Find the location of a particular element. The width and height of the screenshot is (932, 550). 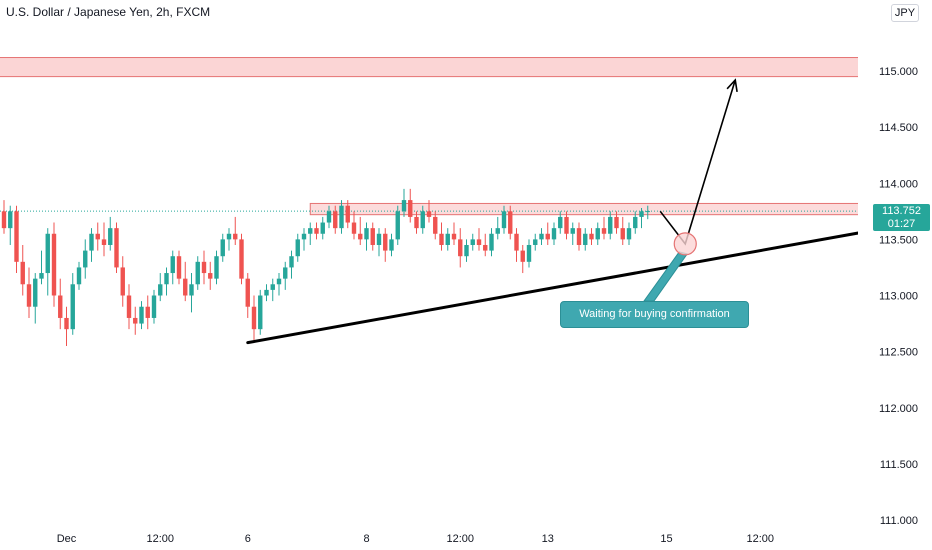

price-tick-label: 111.500 is located at coordinates (899, 465).